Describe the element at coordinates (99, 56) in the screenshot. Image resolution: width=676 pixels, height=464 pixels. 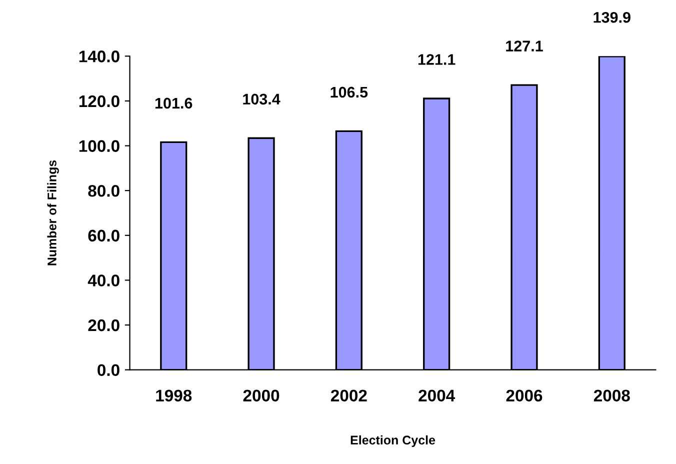
I see `y-tick-label: 140.0` at that location.